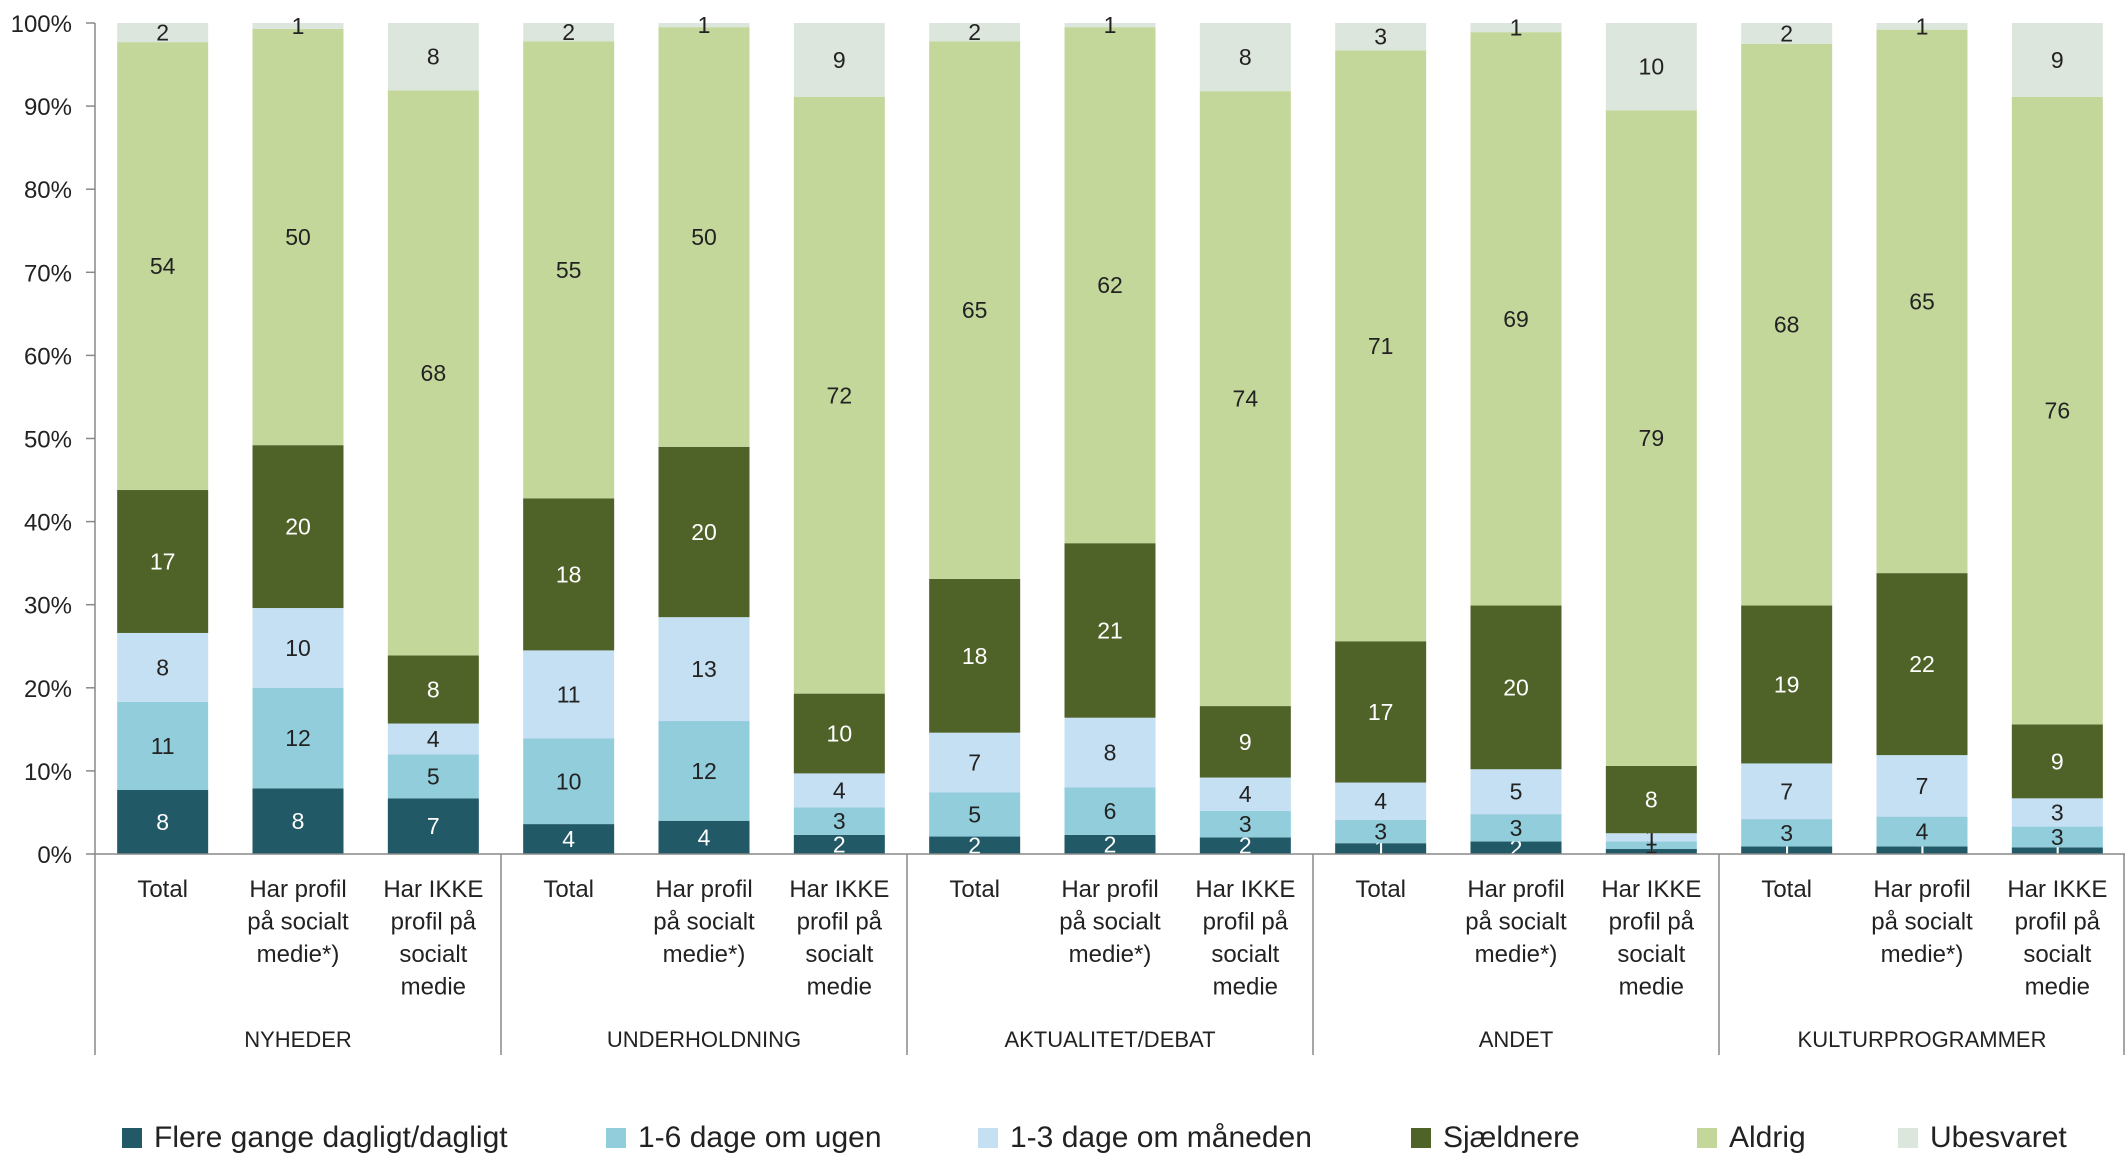 Image resolution: width=2125 pixels, height=1161 pixels. I want to click on legend-item: 1-3 dage om måneden, so click(1145, 1138).